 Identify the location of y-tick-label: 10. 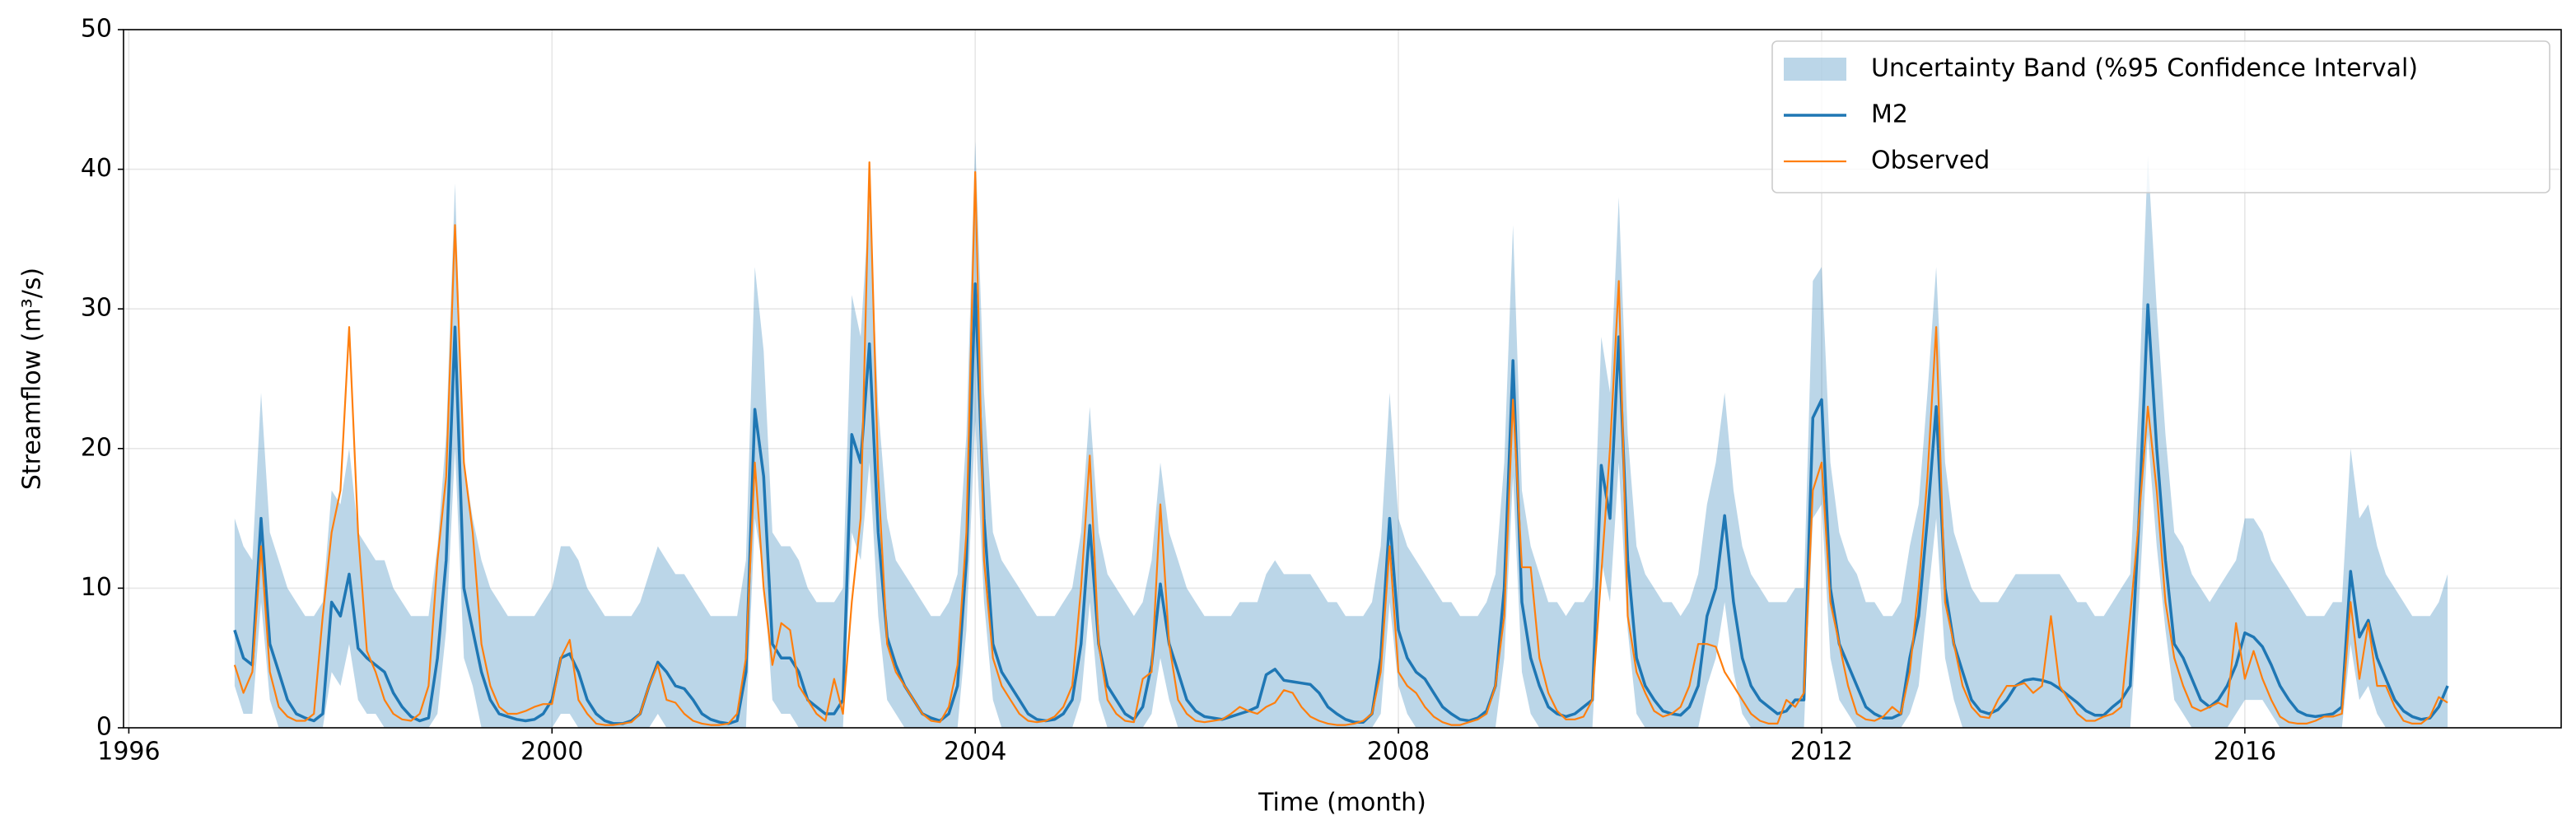
(96, 587).